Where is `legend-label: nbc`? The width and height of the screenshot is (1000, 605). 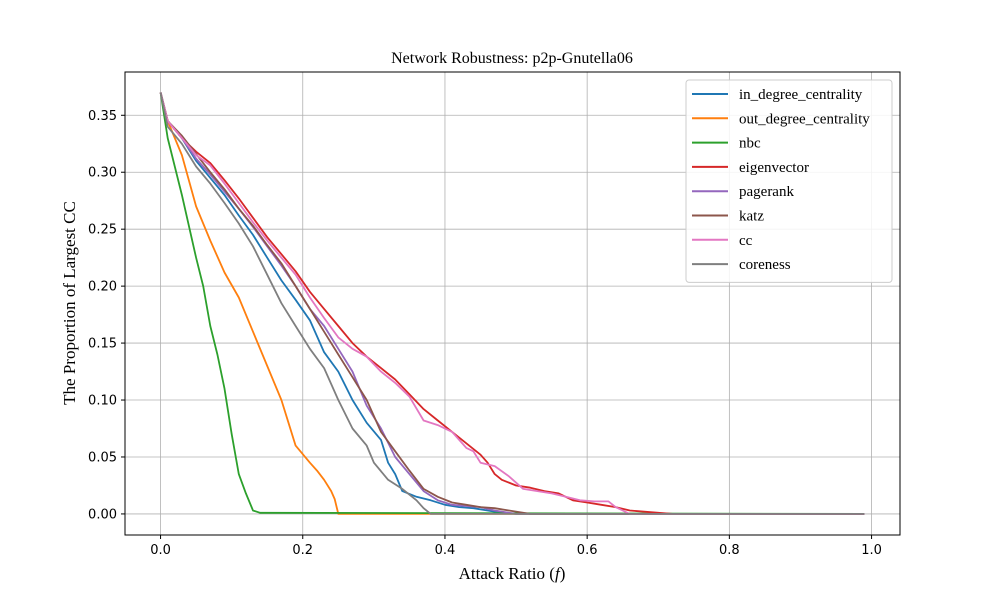
legend-label: nbc is located at coordinates (750, 144).